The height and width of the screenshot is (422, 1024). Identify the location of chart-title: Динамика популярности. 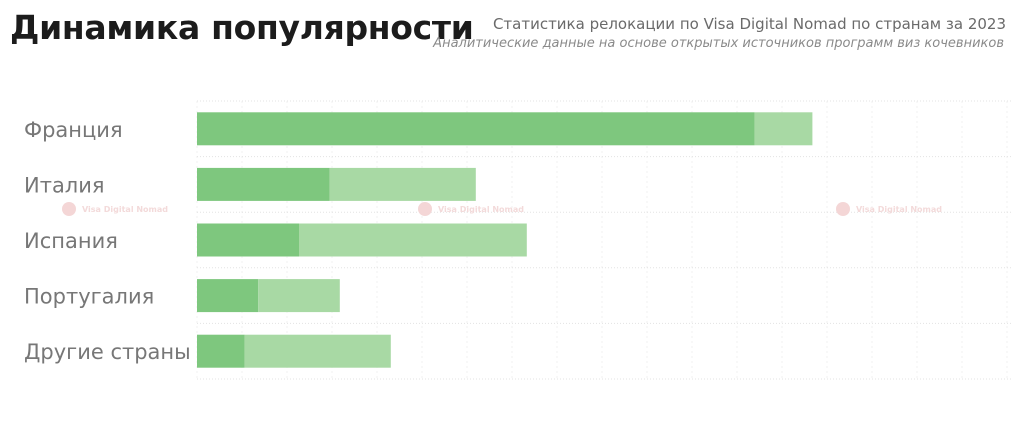
(242, 27).